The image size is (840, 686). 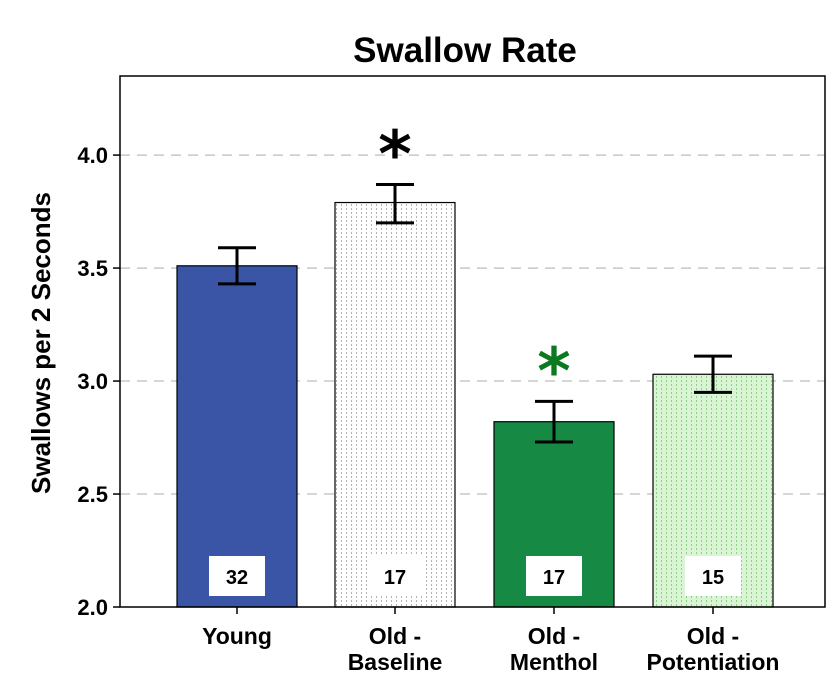 I want to click on n-labels: 32 17 17 15, so click(x=475, y=576).